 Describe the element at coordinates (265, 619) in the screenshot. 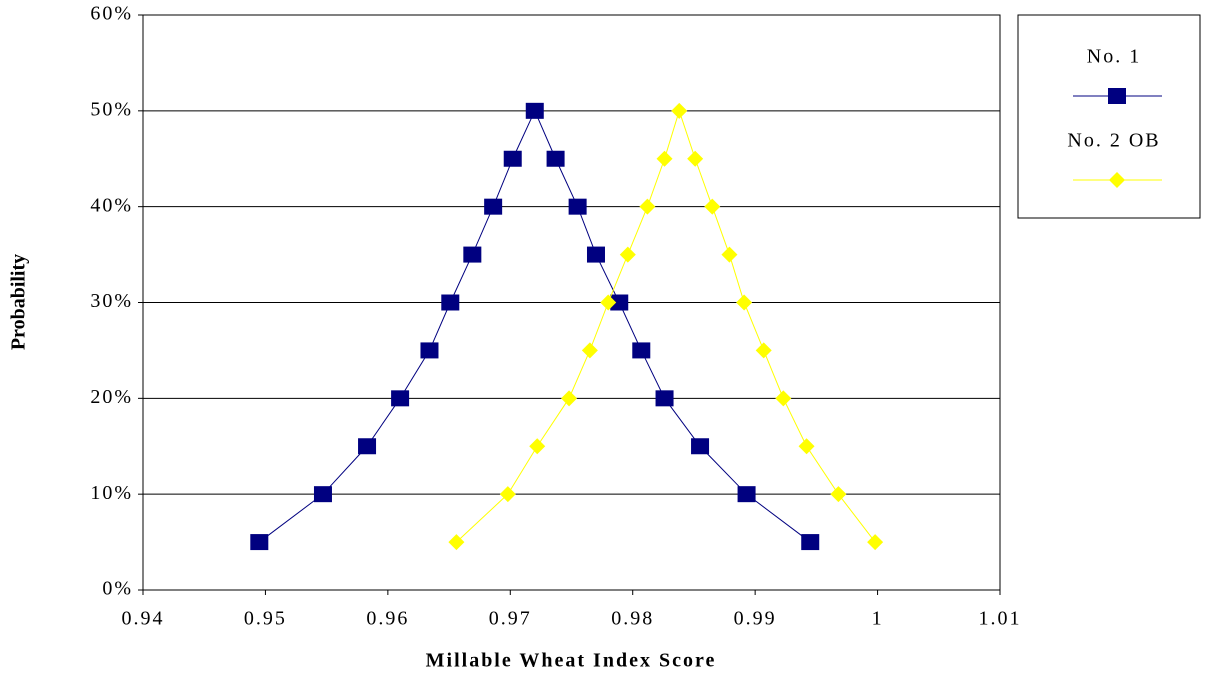

I see `x-tick-label: 0.95` at that location.